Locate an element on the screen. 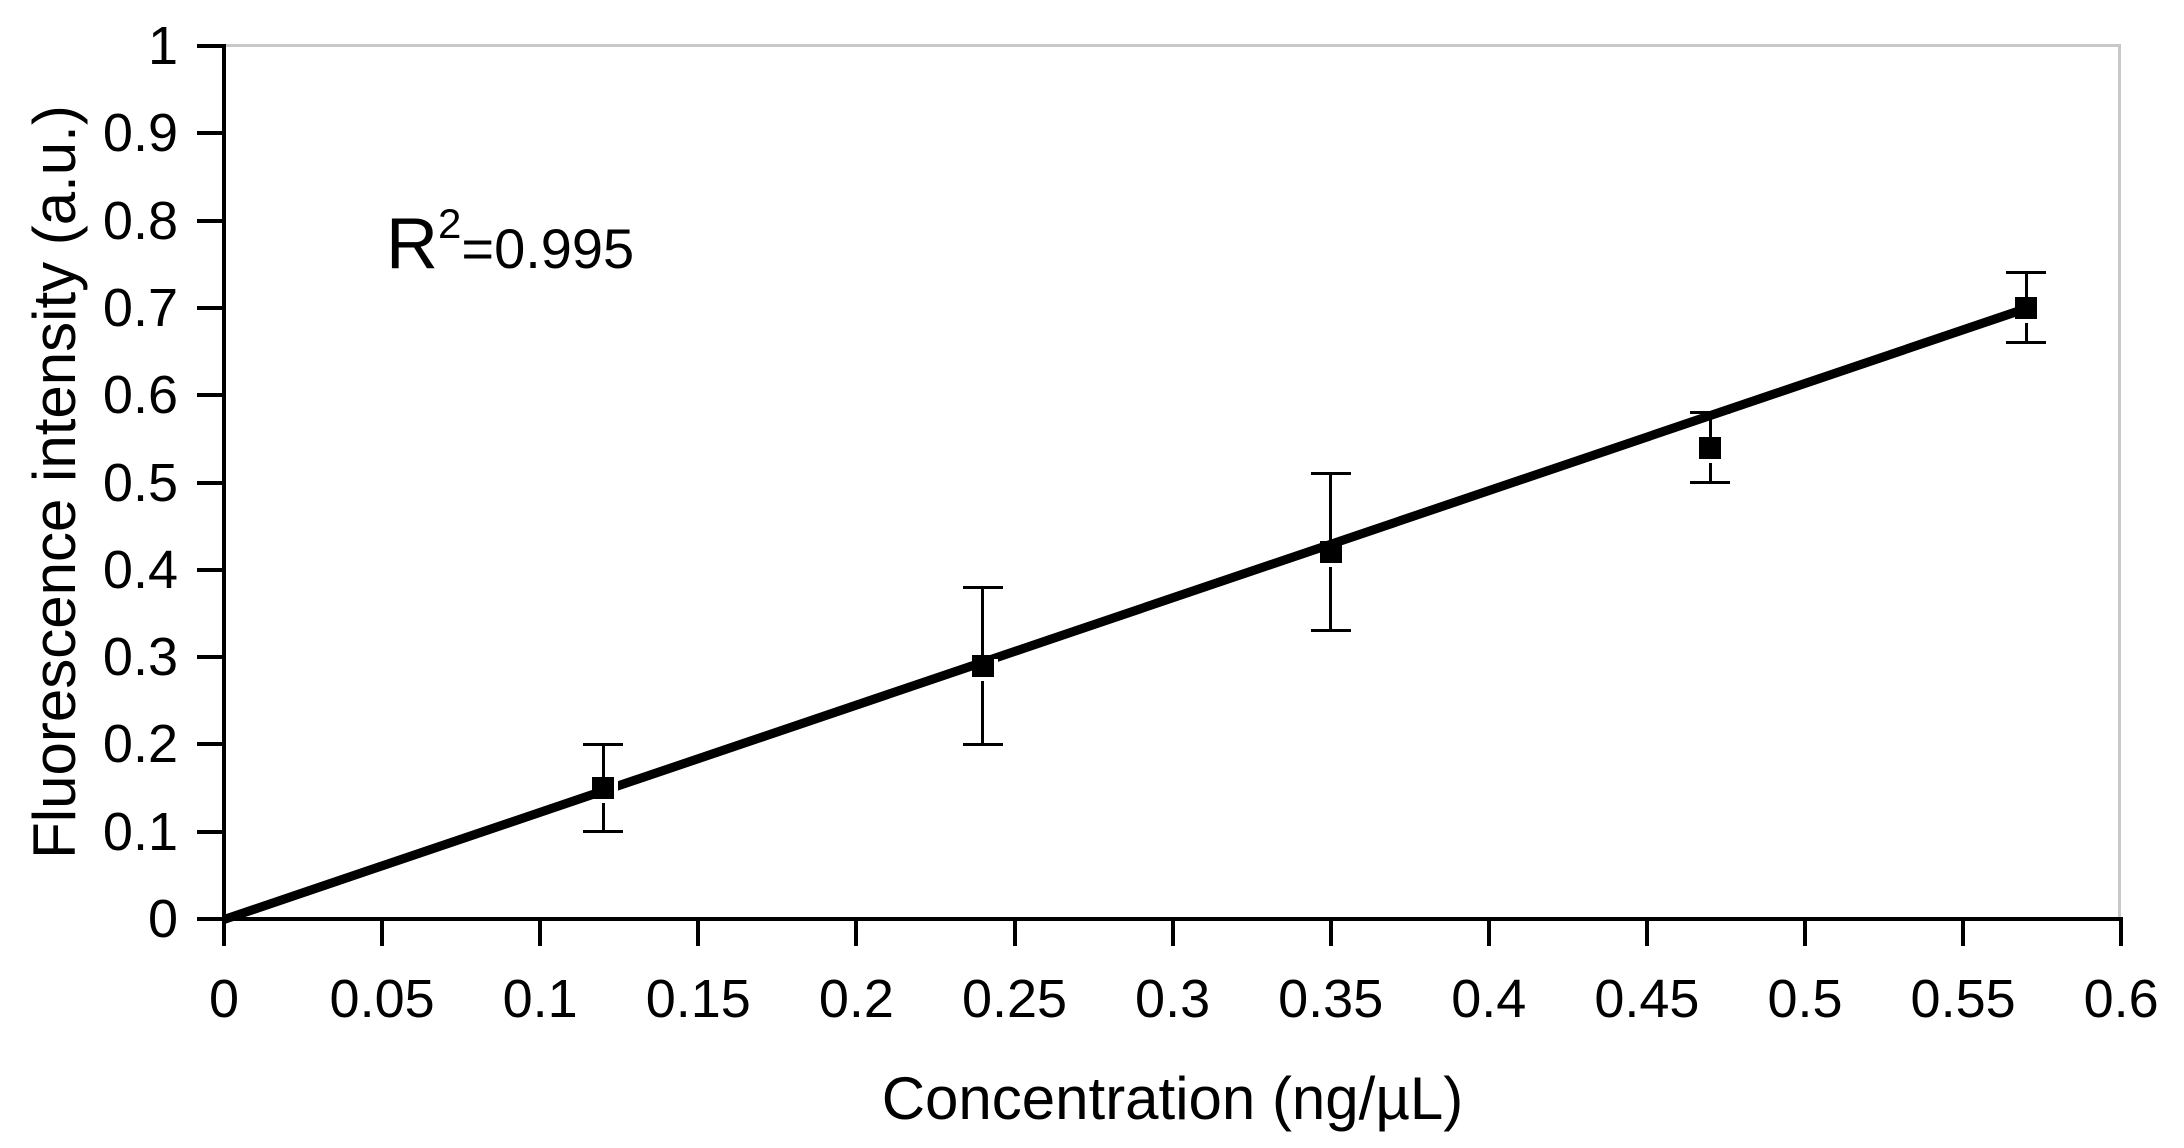 The height and width of the screenshot is (1148, 2184). y-axis-tick-label: 0.5 is located at coordinates (140, 482).